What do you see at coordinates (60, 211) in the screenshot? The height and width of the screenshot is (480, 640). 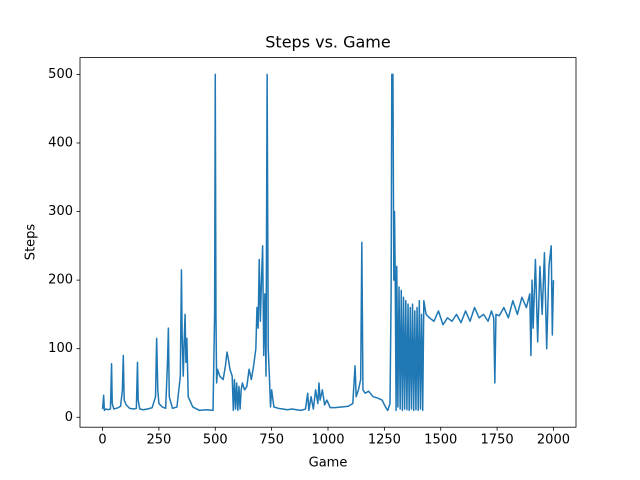 I see `y-tick-label: 300` at bounding box center [60, 211].